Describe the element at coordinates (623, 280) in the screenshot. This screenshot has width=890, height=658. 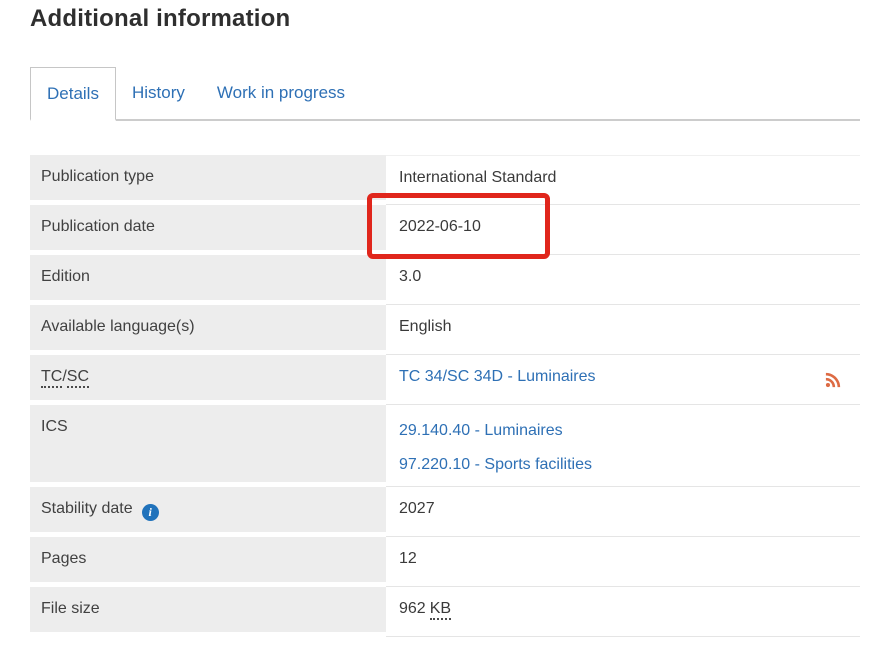
I see `row-value: 3.0` at that location.